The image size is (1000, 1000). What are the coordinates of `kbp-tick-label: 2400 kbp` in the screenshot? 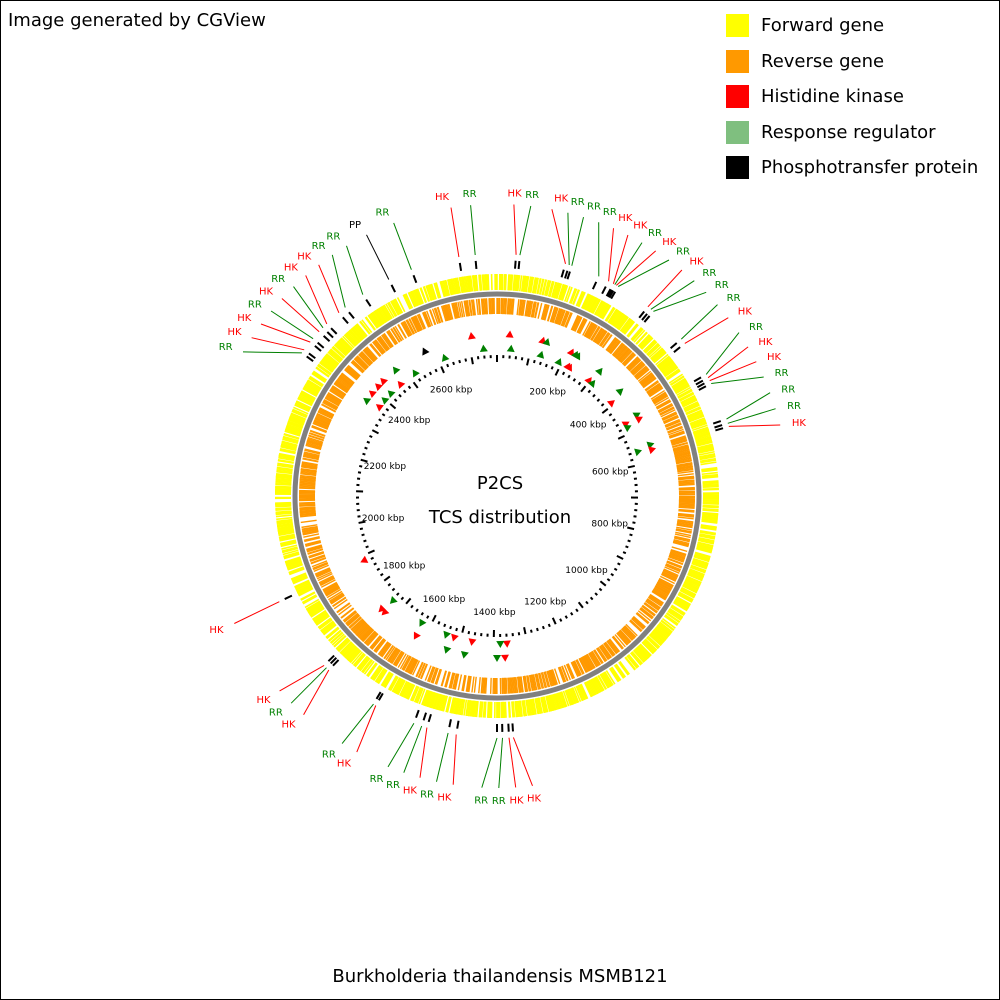 It's located at (409, 421).